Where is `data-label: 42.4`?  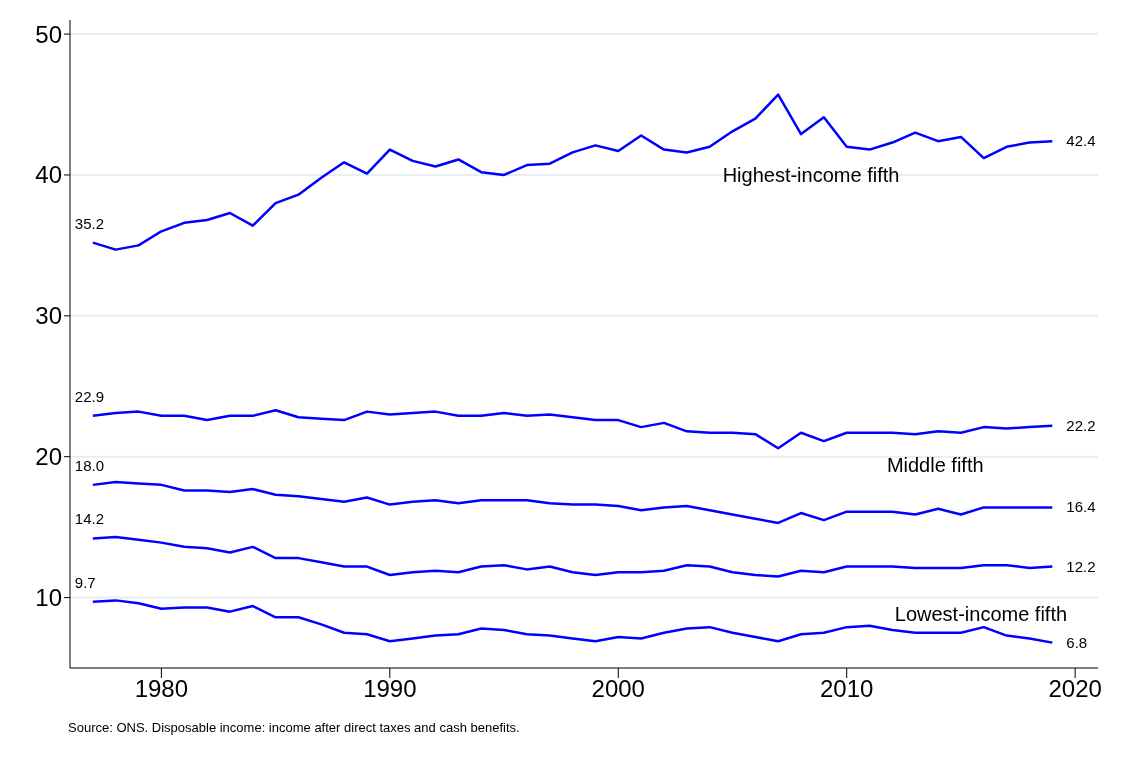
data-label: 42.4 is located at coordinates (1081, 141).